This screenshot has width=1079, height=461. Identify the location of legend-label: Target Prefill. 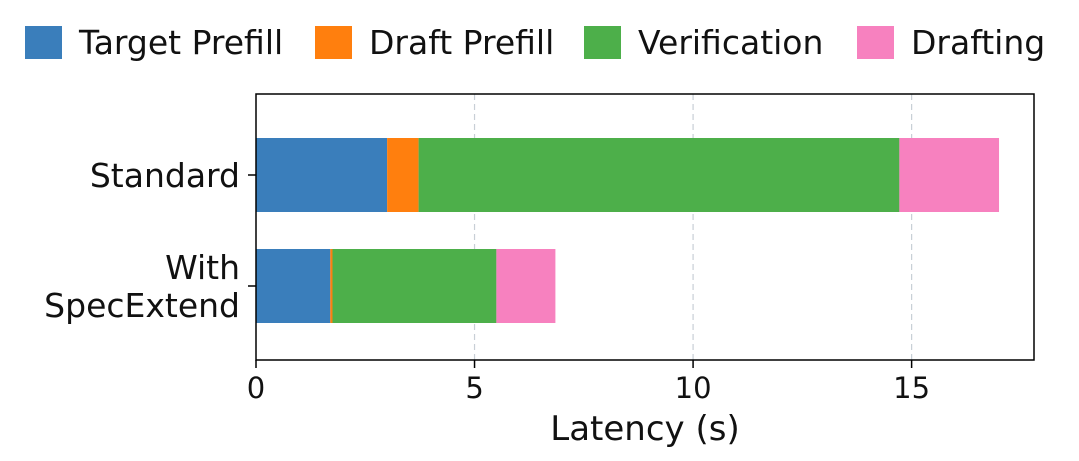
(180, 42).